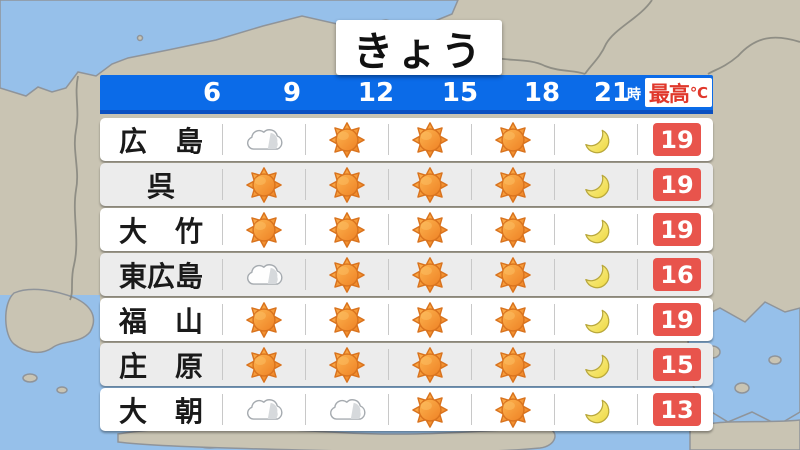 This screenshot has height=450, width=800. Describe the element at coordinates (634, 95) in the screenshot. I see `hour-suffix-label: 時` at that location.